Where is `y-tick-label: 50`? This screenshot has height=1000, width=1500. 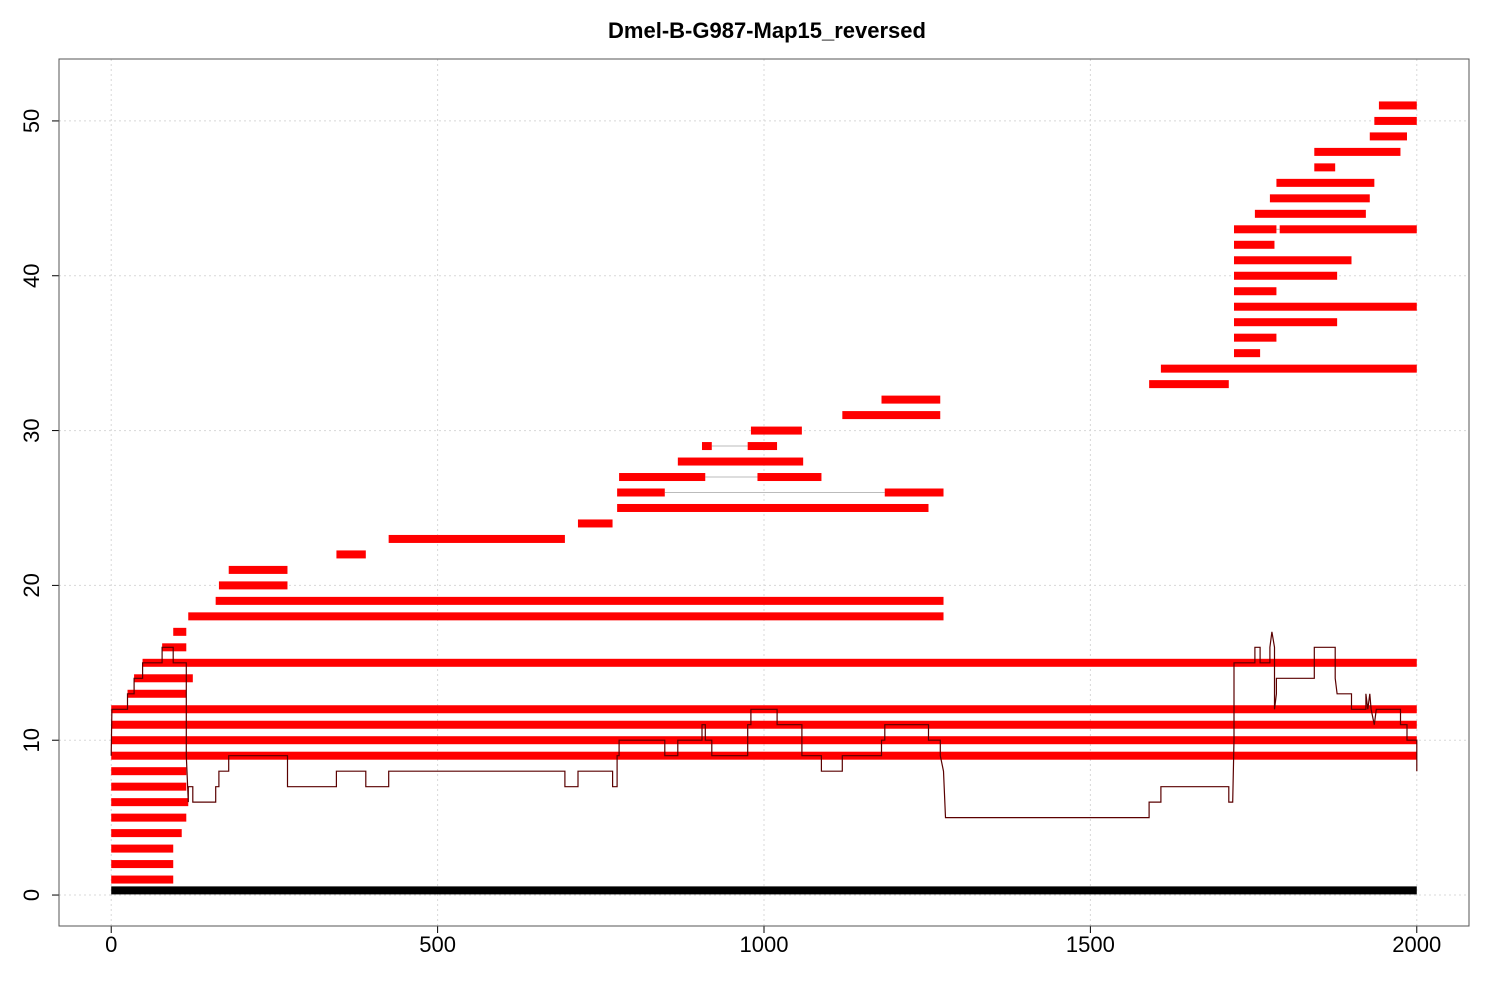 y-tick-label: 50 is located at coordinates (31, 121).